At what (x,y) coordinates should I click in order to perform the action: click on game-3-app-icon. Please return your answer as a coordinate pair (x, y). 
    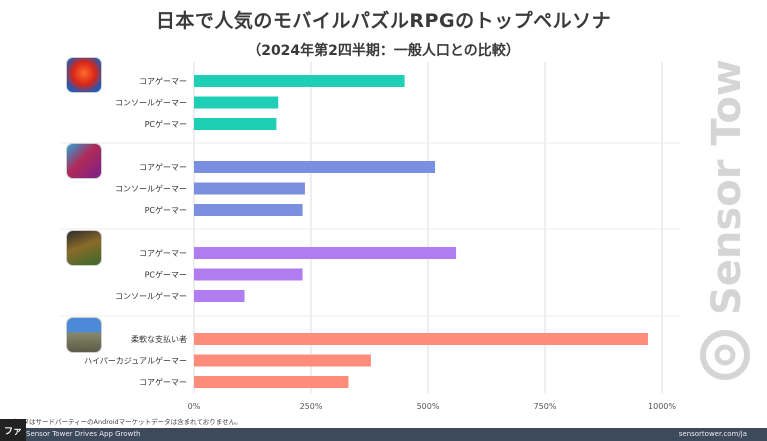
    Looking at the image, I should click on (84, 248).